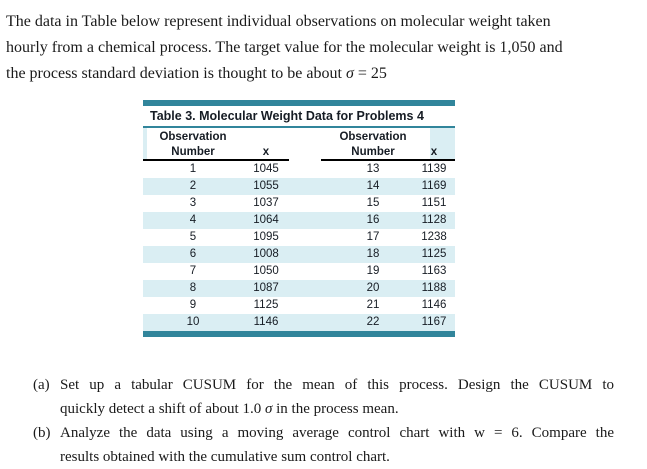 The height and width of the screenshot is (469, 647). What do you see at coordinates (193, 144) in the screenshot?
I see `header-observation-number-left: Observation Number` at bounding box center [193, 144].